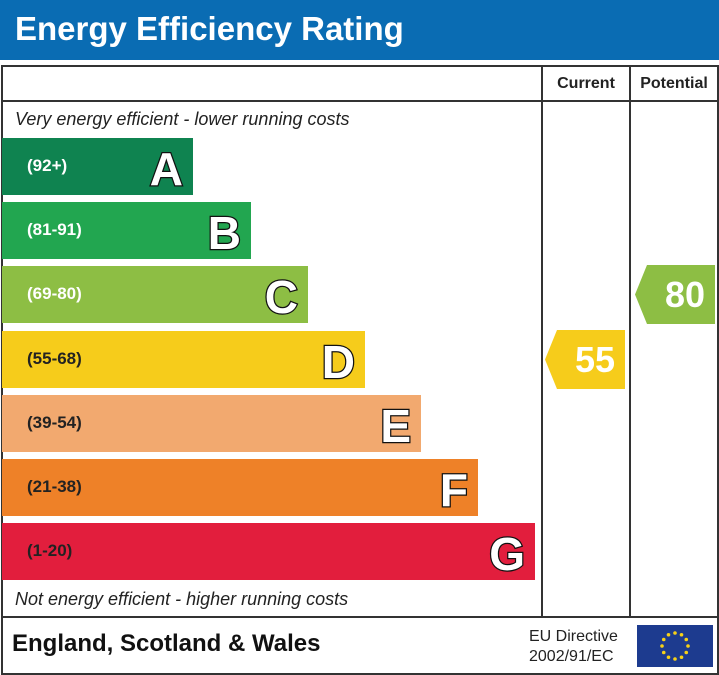 The height and width of the screenshot is (675, 719). I want to click on band-letter: D, so click(339, 362).